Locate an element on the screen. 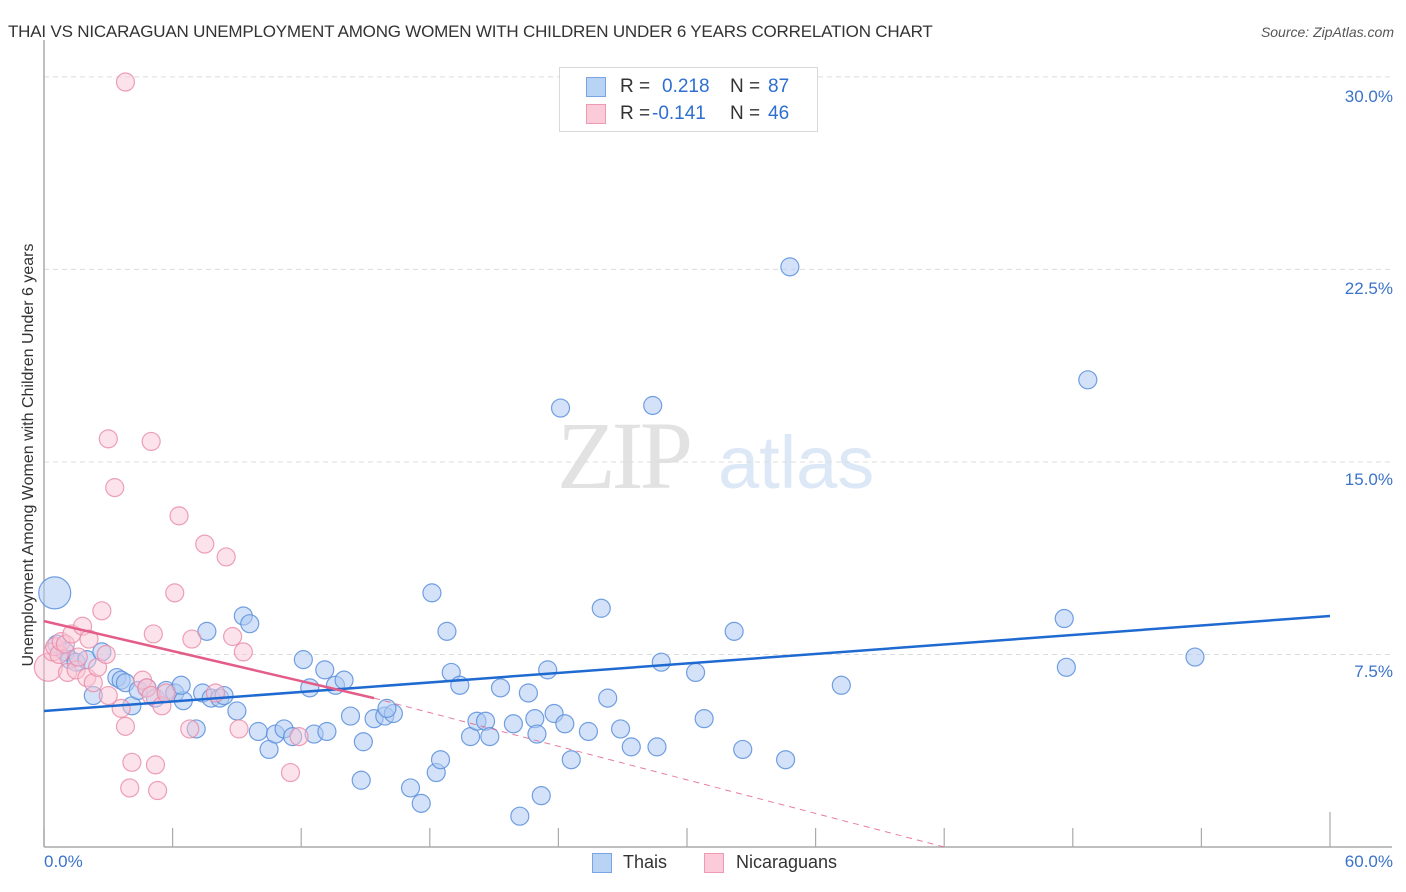 The height and width of the screenshot is (892, 1406). watermark-zip: ZIP is located at coordinates (625, 455).